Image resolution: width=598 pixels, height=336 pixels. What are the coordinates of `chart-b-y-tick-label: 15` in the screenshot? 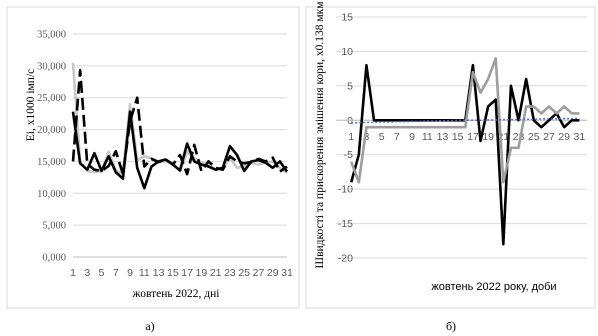 It's located at (347, 18).